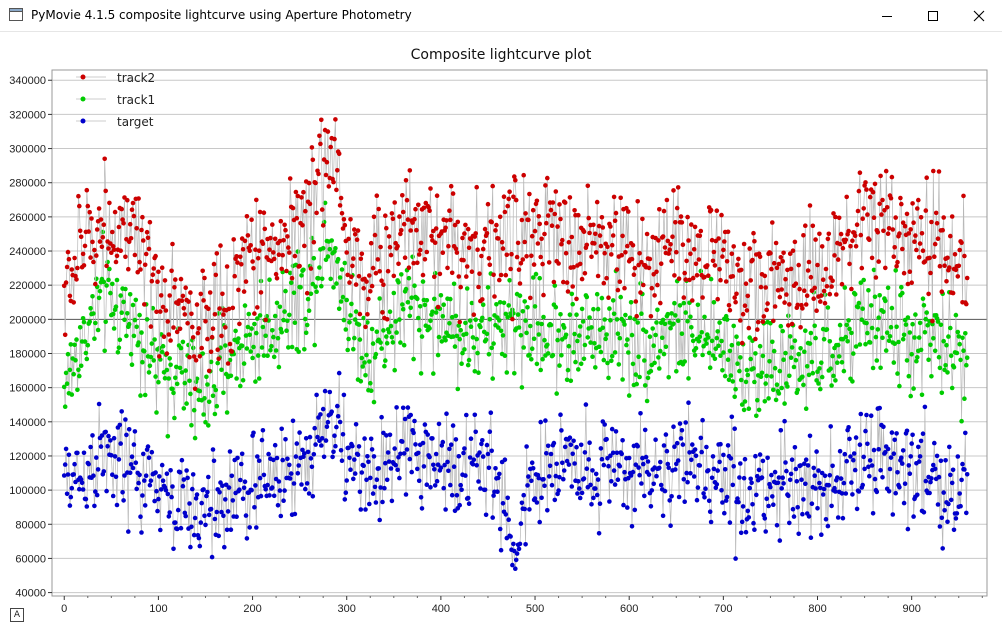 This screenshot has height=632, width=1002. What do you see at coordinates (979, 15) in the screenshot?
I see `close-button` at bounding box center [979, 15].